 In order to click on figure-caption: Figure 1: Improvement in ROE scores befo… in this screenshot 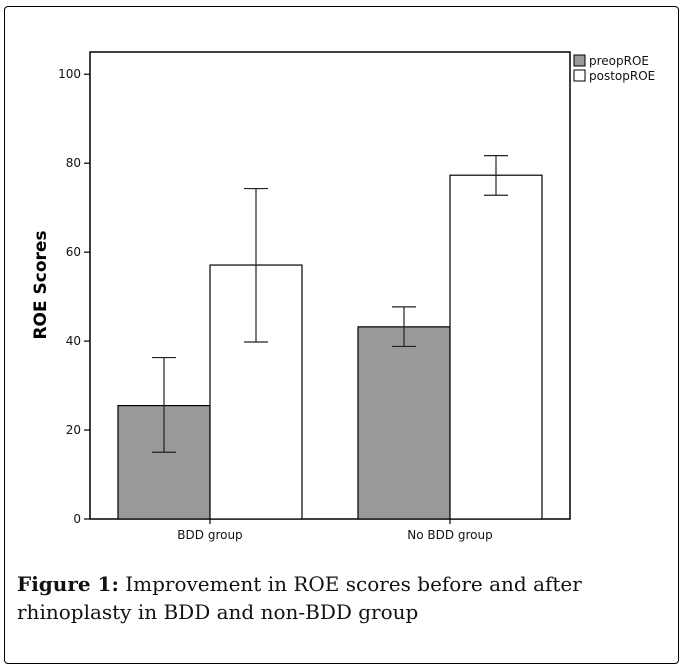, I will do `click(347, 598)`.